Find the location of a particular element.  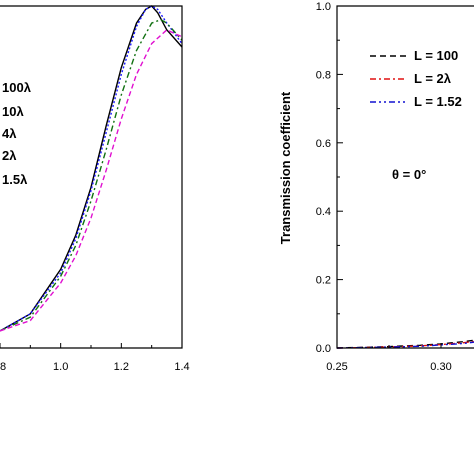

left-legend: 100λ 10λ 4λ 2λ 1.5λ is located at coordinates (17, 133).